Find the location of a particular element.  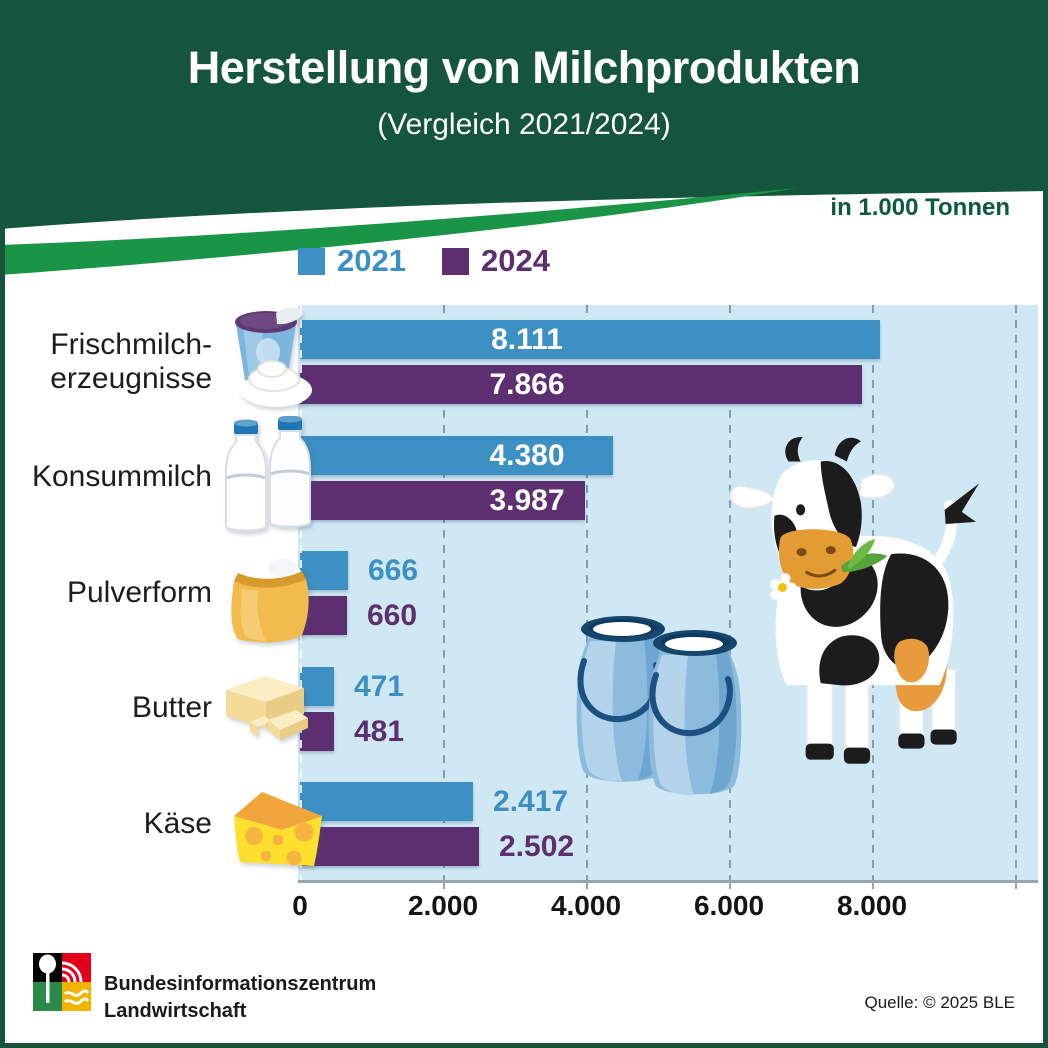

value-label-2024-frischmilcherzeugnisse: 7.866 is located at coordinates (527, 384).